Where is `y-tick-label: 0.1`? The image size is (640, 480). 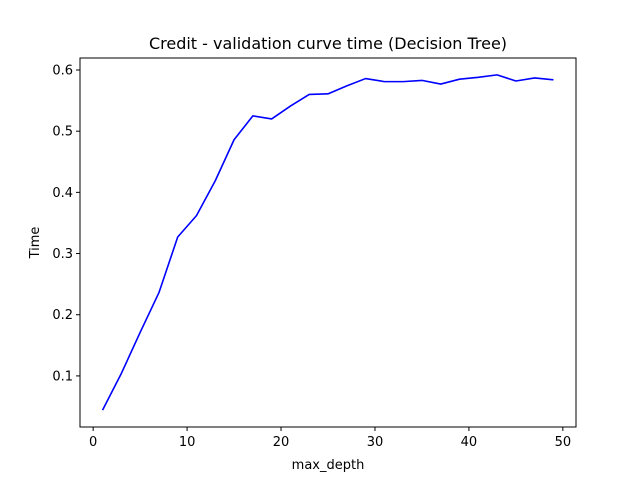
y-tick-label: 0.1 is located at coordinates (62, 376).